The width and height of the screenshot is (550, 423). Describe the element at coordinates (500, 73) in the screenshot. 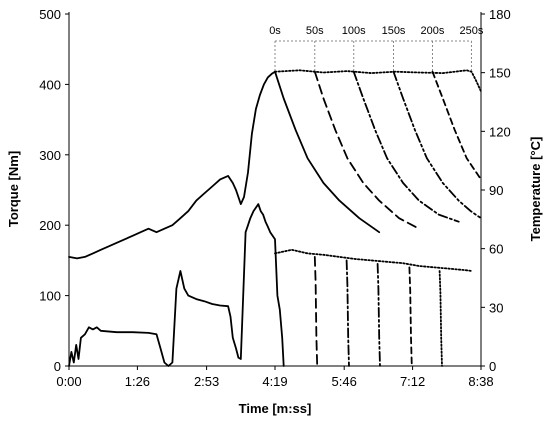

I see `y2-tick-label: 150` at that location.